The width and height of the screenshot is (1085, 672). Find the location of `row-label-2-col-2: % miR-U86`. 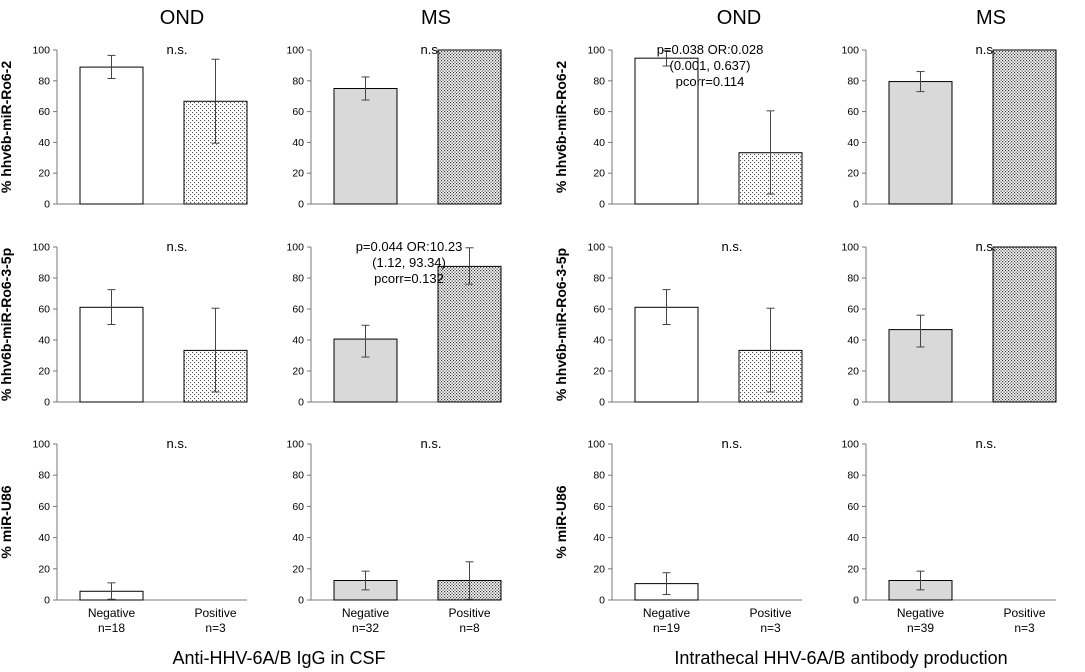

row-label-2-col-2: % miR-U86 is located at coordinates (561, 521).